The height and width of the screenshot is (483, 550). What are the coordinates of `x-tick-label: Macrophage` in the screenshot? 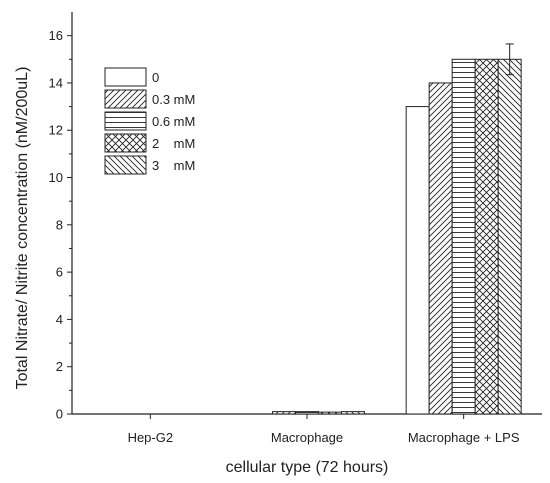 It's located at (307, 437).